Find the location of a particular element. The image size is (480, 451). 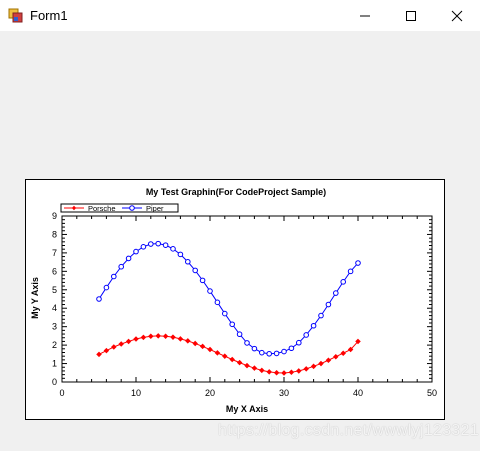

y-tick-label: 4 is located at coordinates (54, 308).